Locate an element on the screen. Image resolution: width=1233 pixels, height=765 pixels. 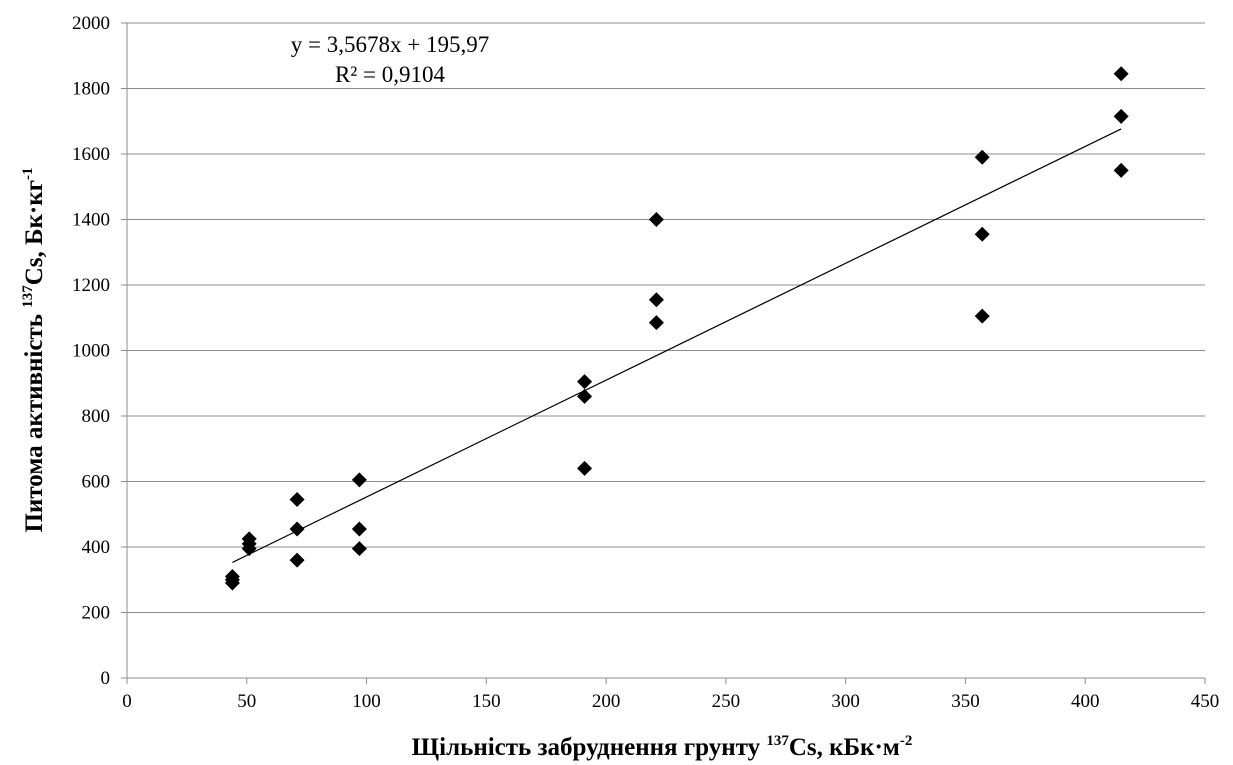
x-axis-title-isotope-mass: 137 is located at coordinates (777, 741).